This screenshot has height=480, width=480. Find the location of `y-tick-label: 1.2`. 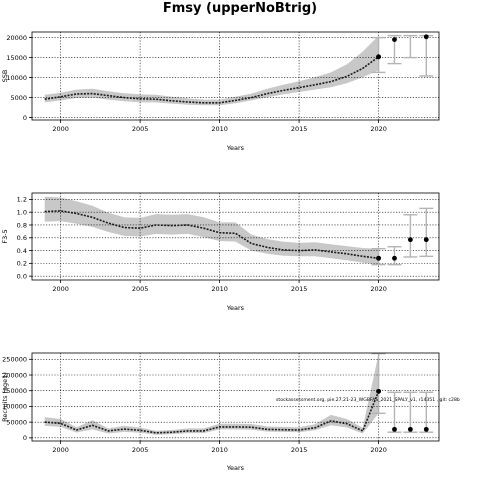

y-tick-label: 1.2 is located at coordinates (22, 200).